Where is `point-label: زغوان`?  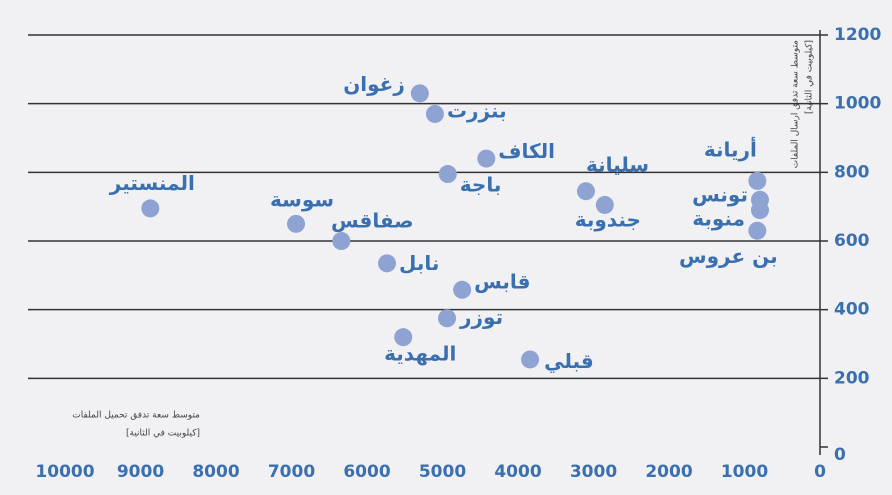 point-label: زغوان is located at coordinates (374, 84).